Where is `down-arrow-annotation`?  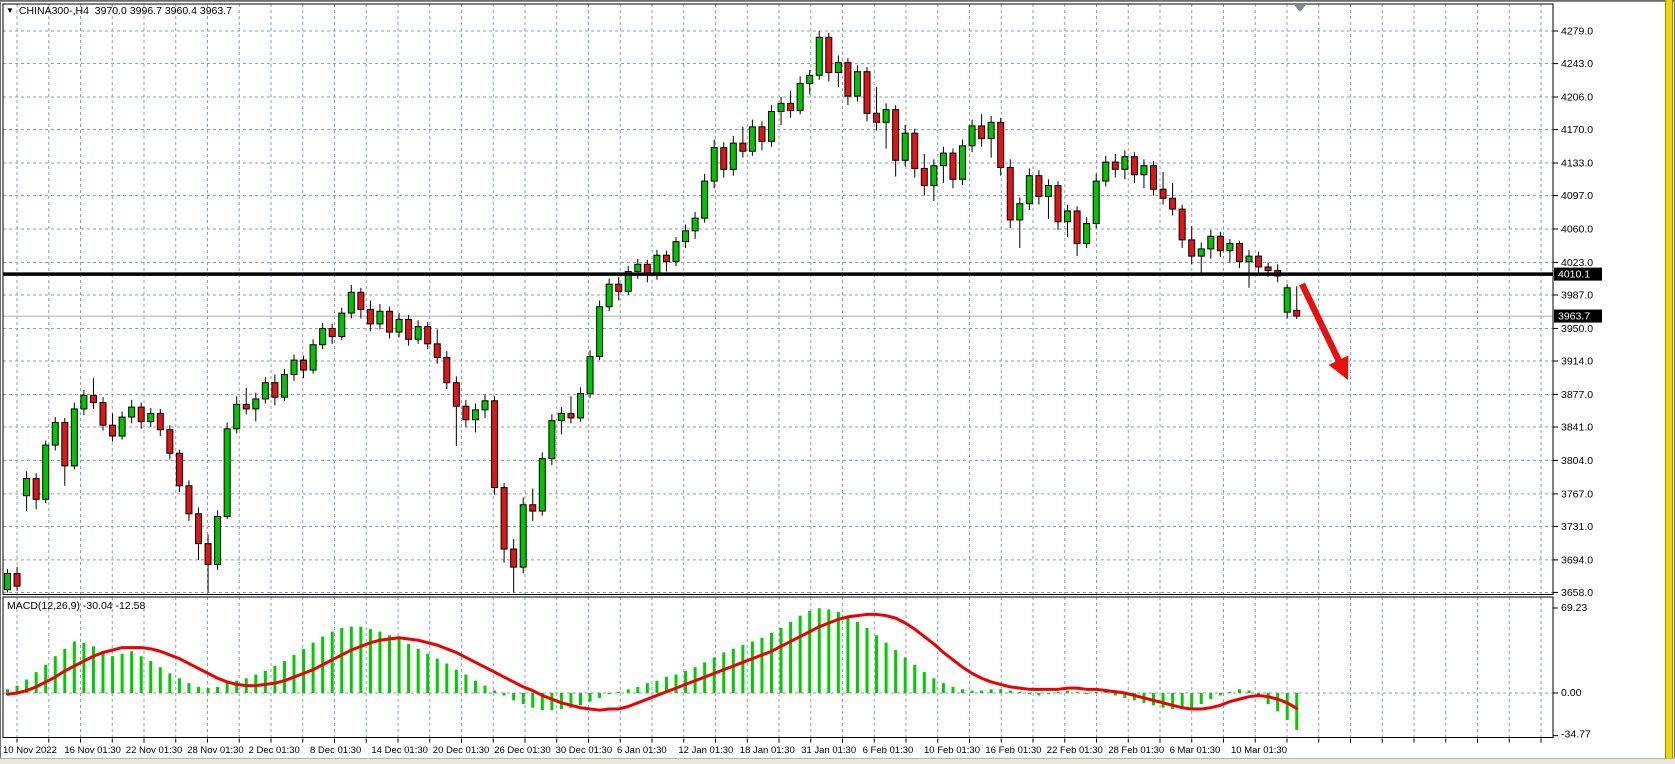 down-arrow-annotation is located at coordinates (1324, 331).